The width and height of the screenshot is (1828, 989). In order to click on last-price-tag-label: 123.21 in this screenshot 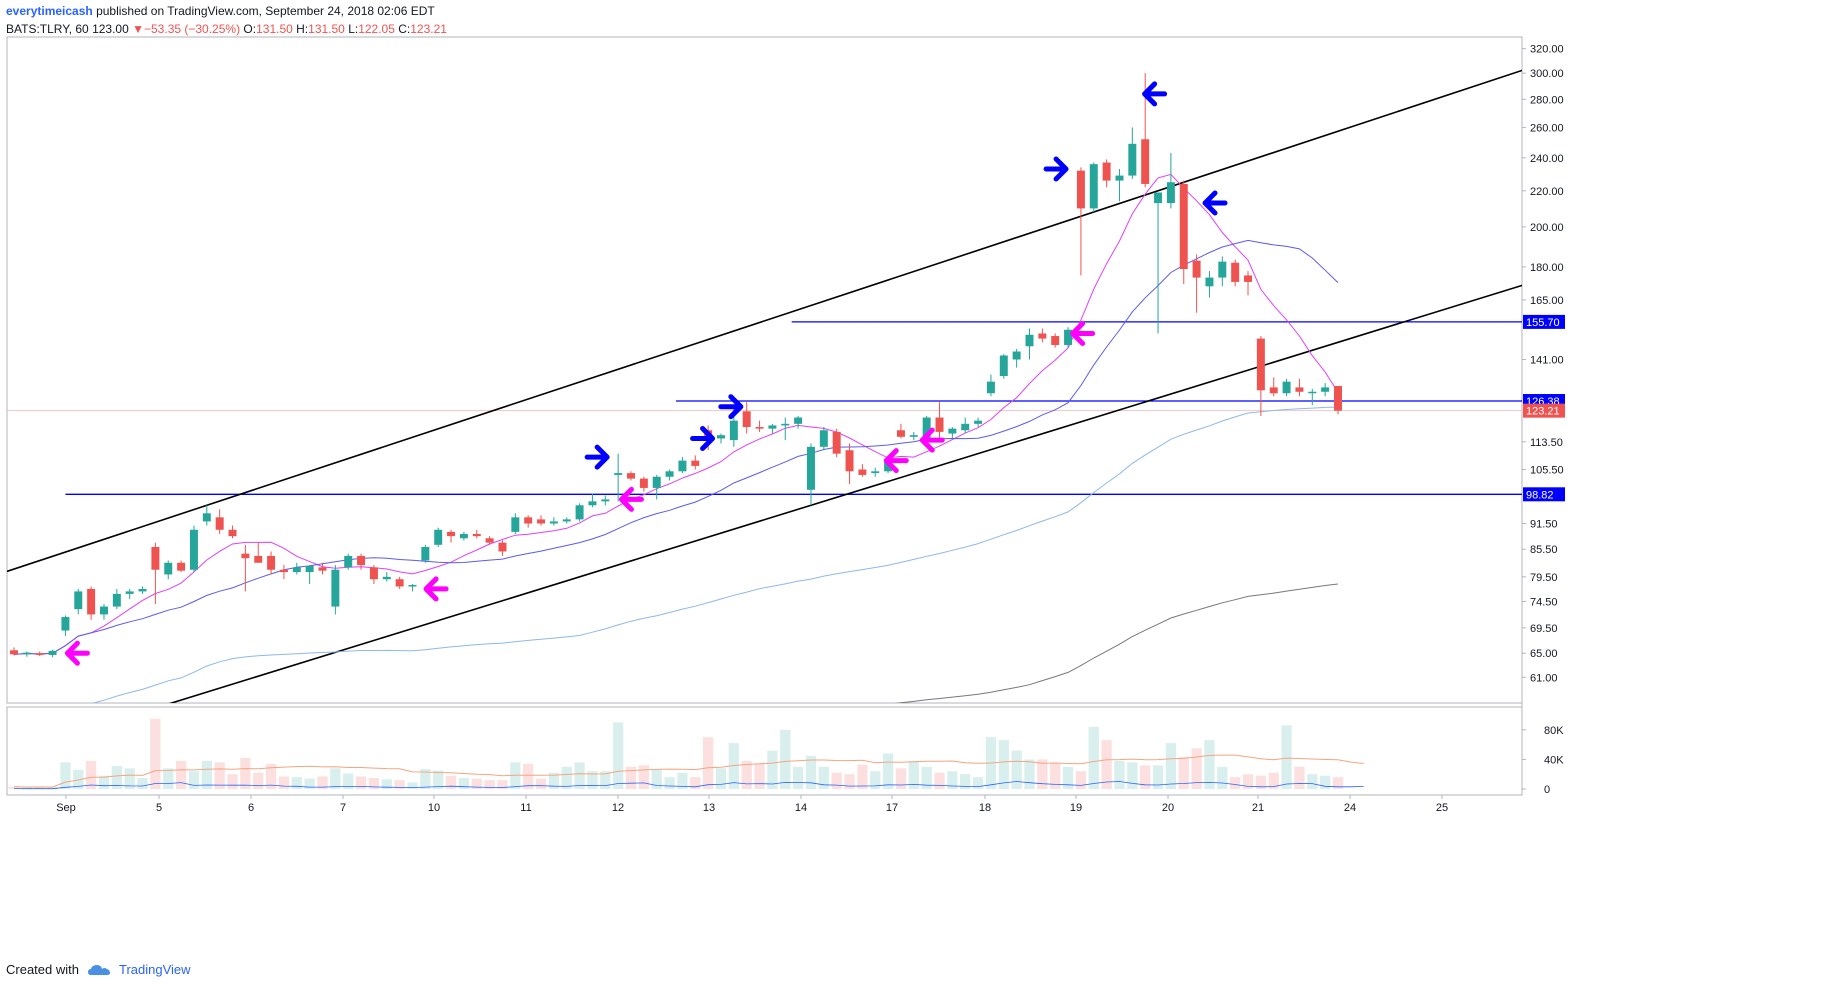, I will do `click(1543, 412)`.